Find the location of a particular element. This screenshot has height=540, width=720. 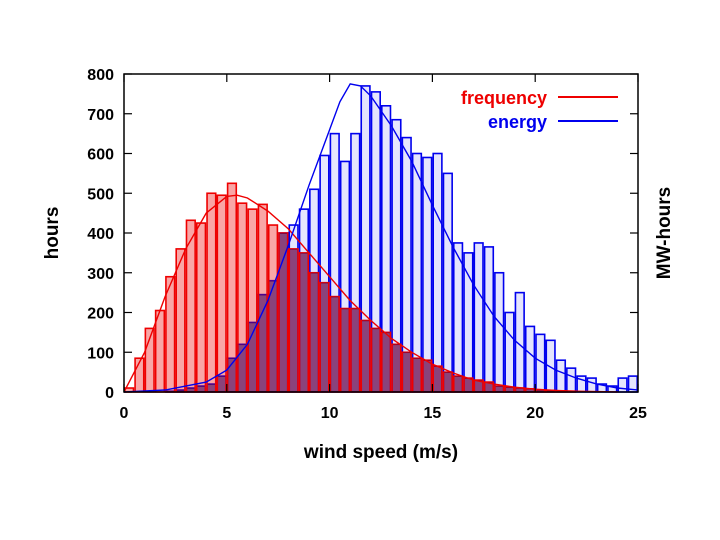

y-tick-label: 0 is located at coordinates (109, 393).